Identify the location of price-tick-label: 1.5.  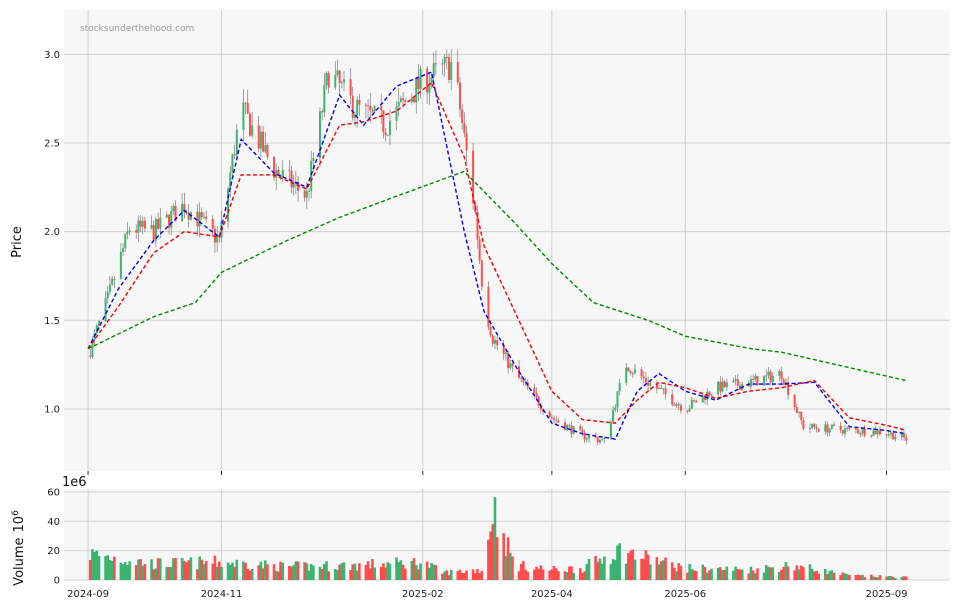
(52, 321).